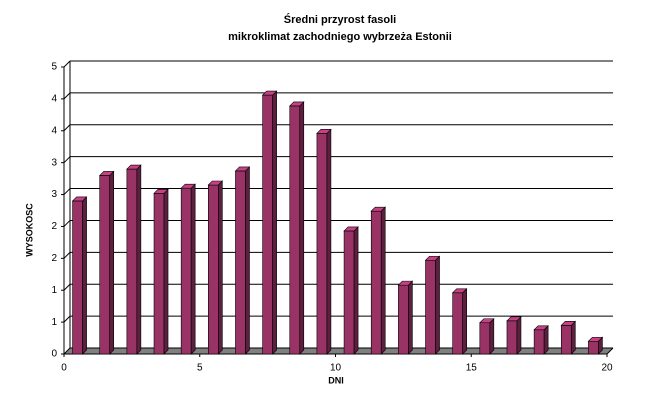  I want to click on y-tick-label: 0, so click(54, 354).